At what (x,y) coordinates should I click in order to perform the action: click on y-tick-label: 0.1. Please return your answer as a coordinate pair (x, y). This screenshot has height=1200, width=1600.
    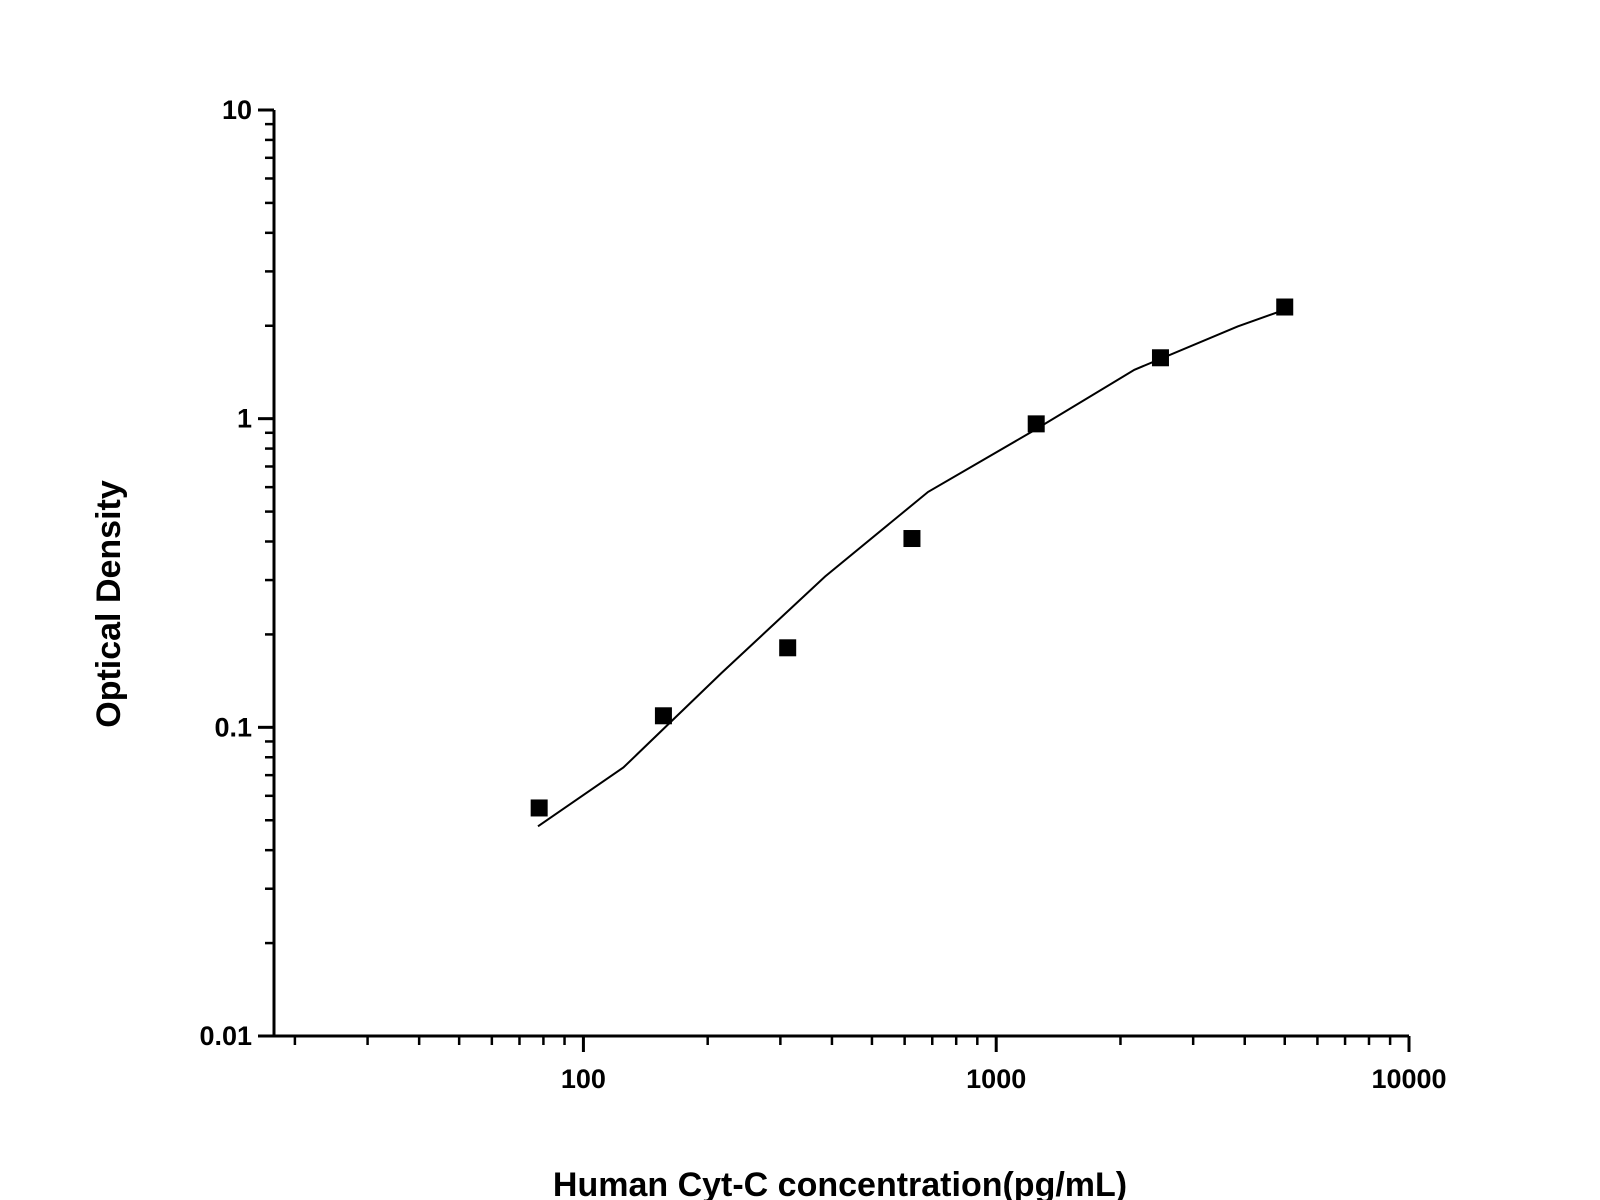
    Looking at the image, I should click on (233, 727).